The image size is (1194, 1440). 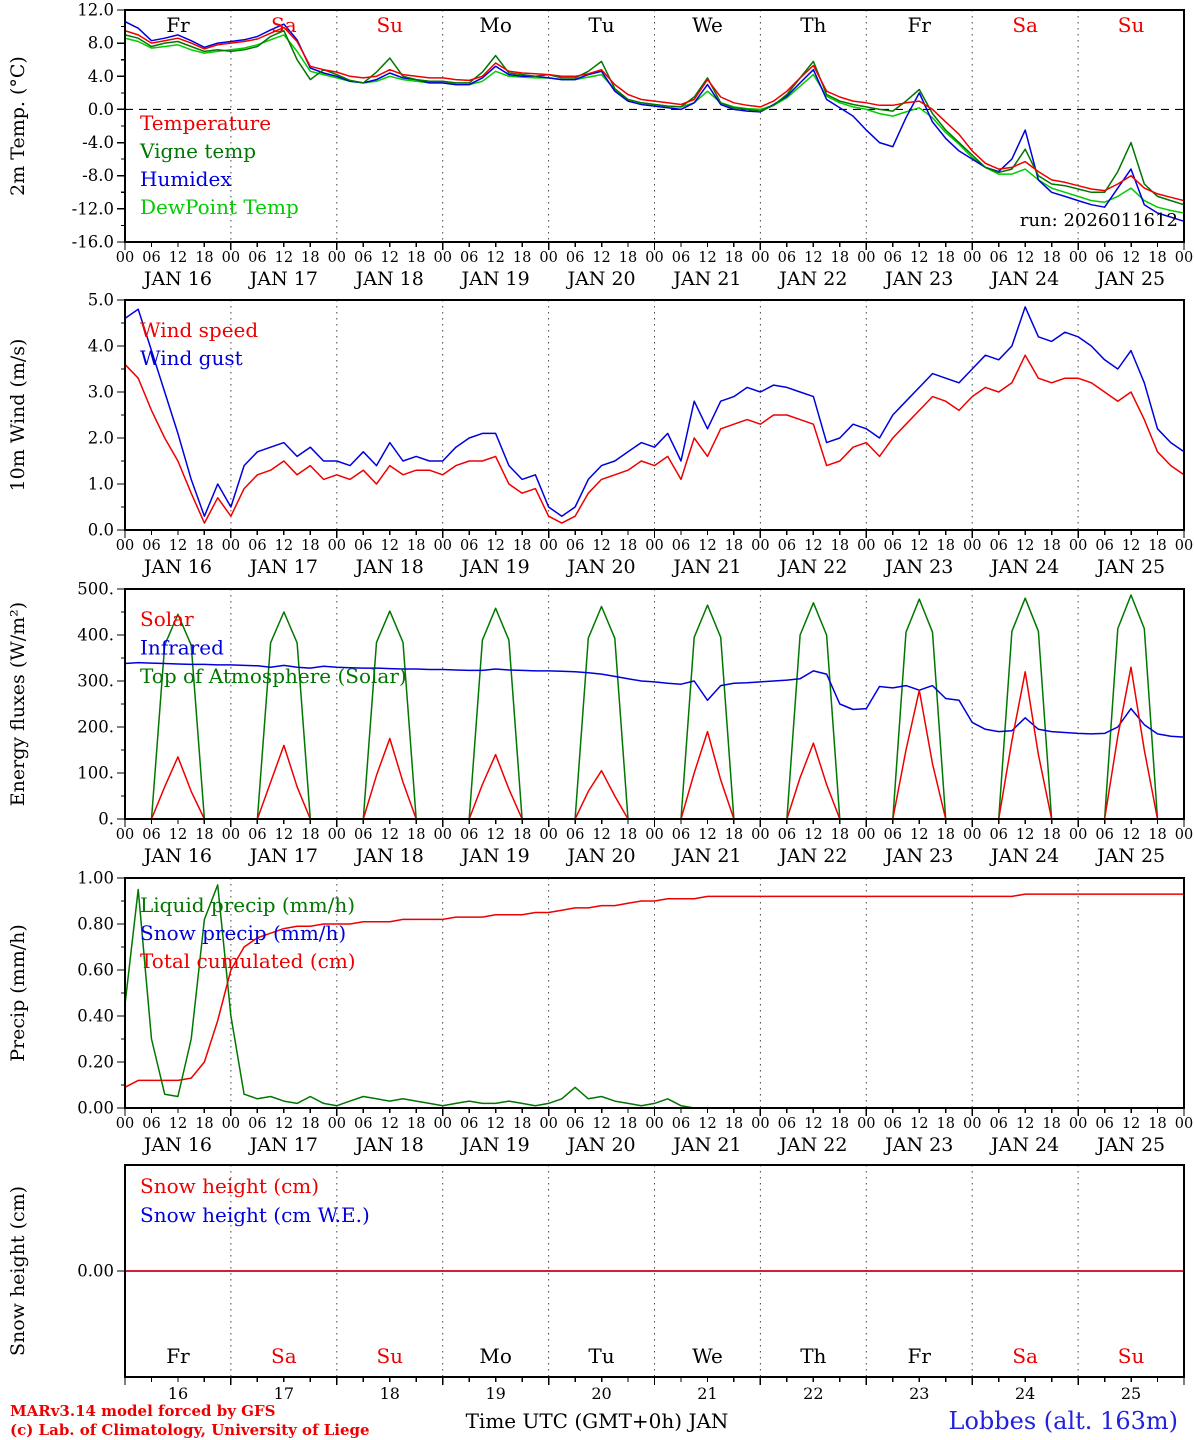 What do you see at coordinates (95, 727) in the screenshot?
I see `svg-text: 200.` at bounding box center [95, 727].